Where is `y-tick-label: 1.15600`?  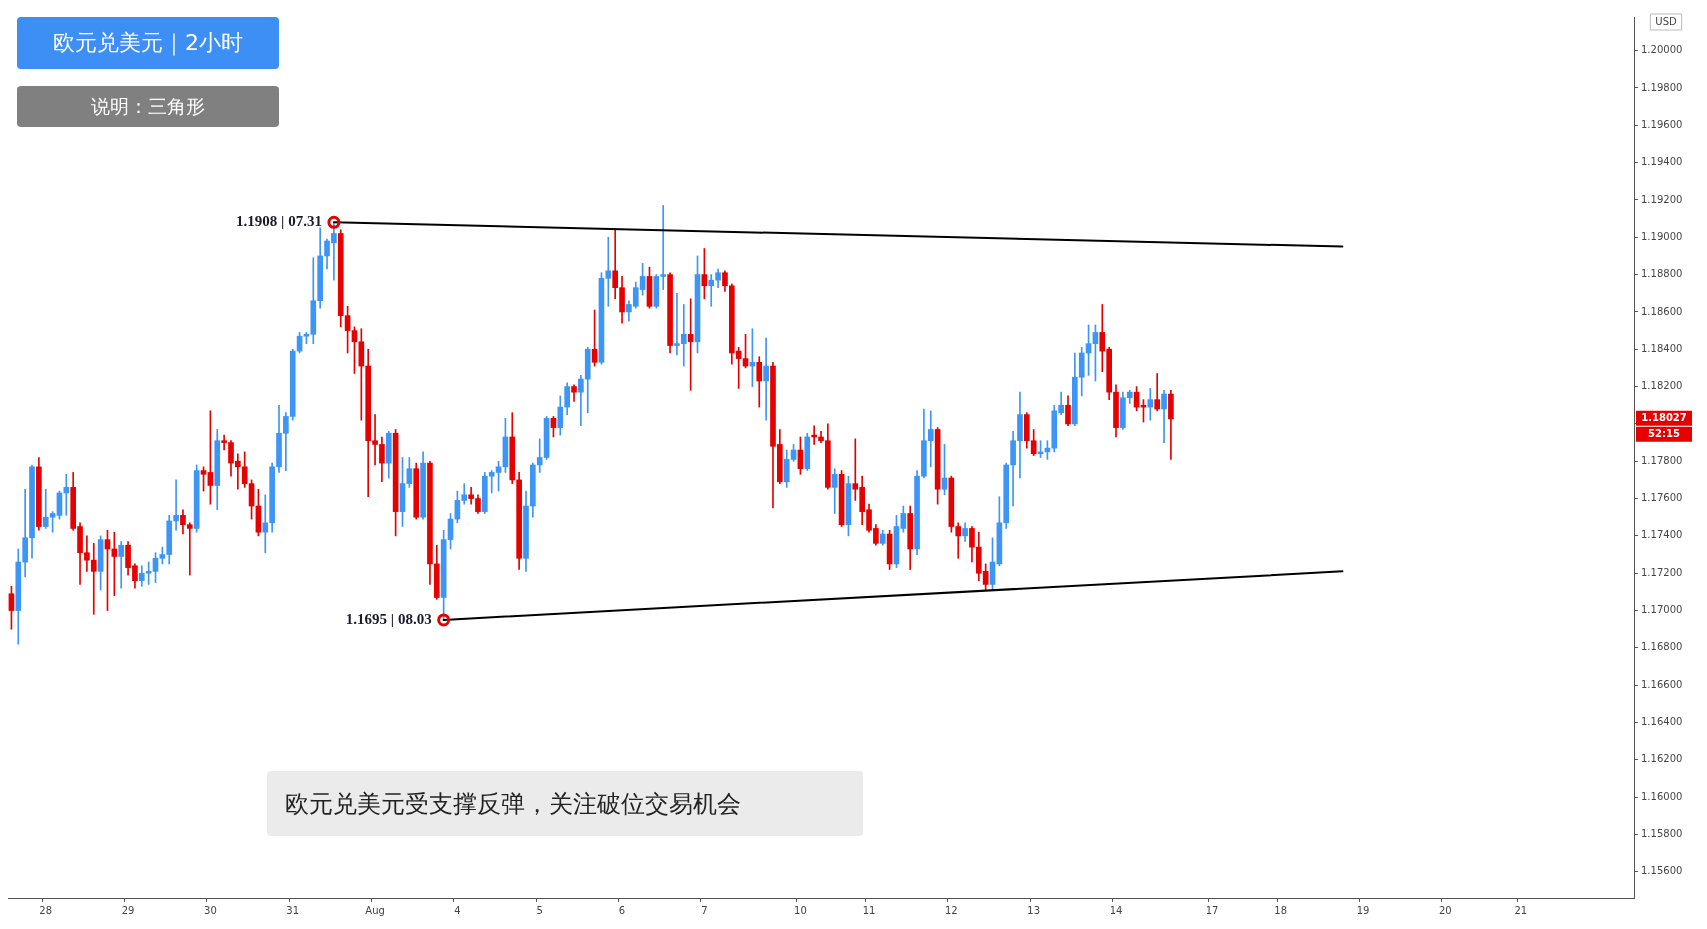 y-tick-label: 1.15600 is located at coordinates (1662, 871).